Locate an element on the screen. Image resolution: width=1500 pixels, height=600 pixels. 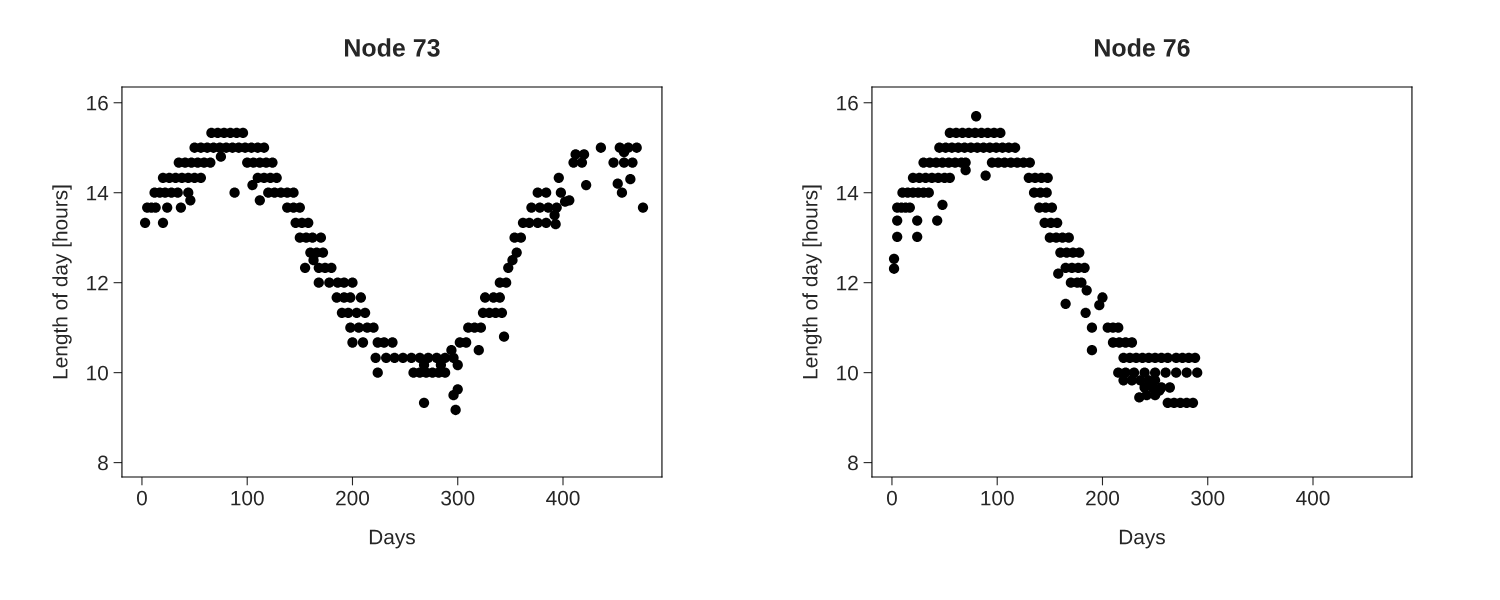
chart-title: Node 73 is located at coordinates (392, 47).